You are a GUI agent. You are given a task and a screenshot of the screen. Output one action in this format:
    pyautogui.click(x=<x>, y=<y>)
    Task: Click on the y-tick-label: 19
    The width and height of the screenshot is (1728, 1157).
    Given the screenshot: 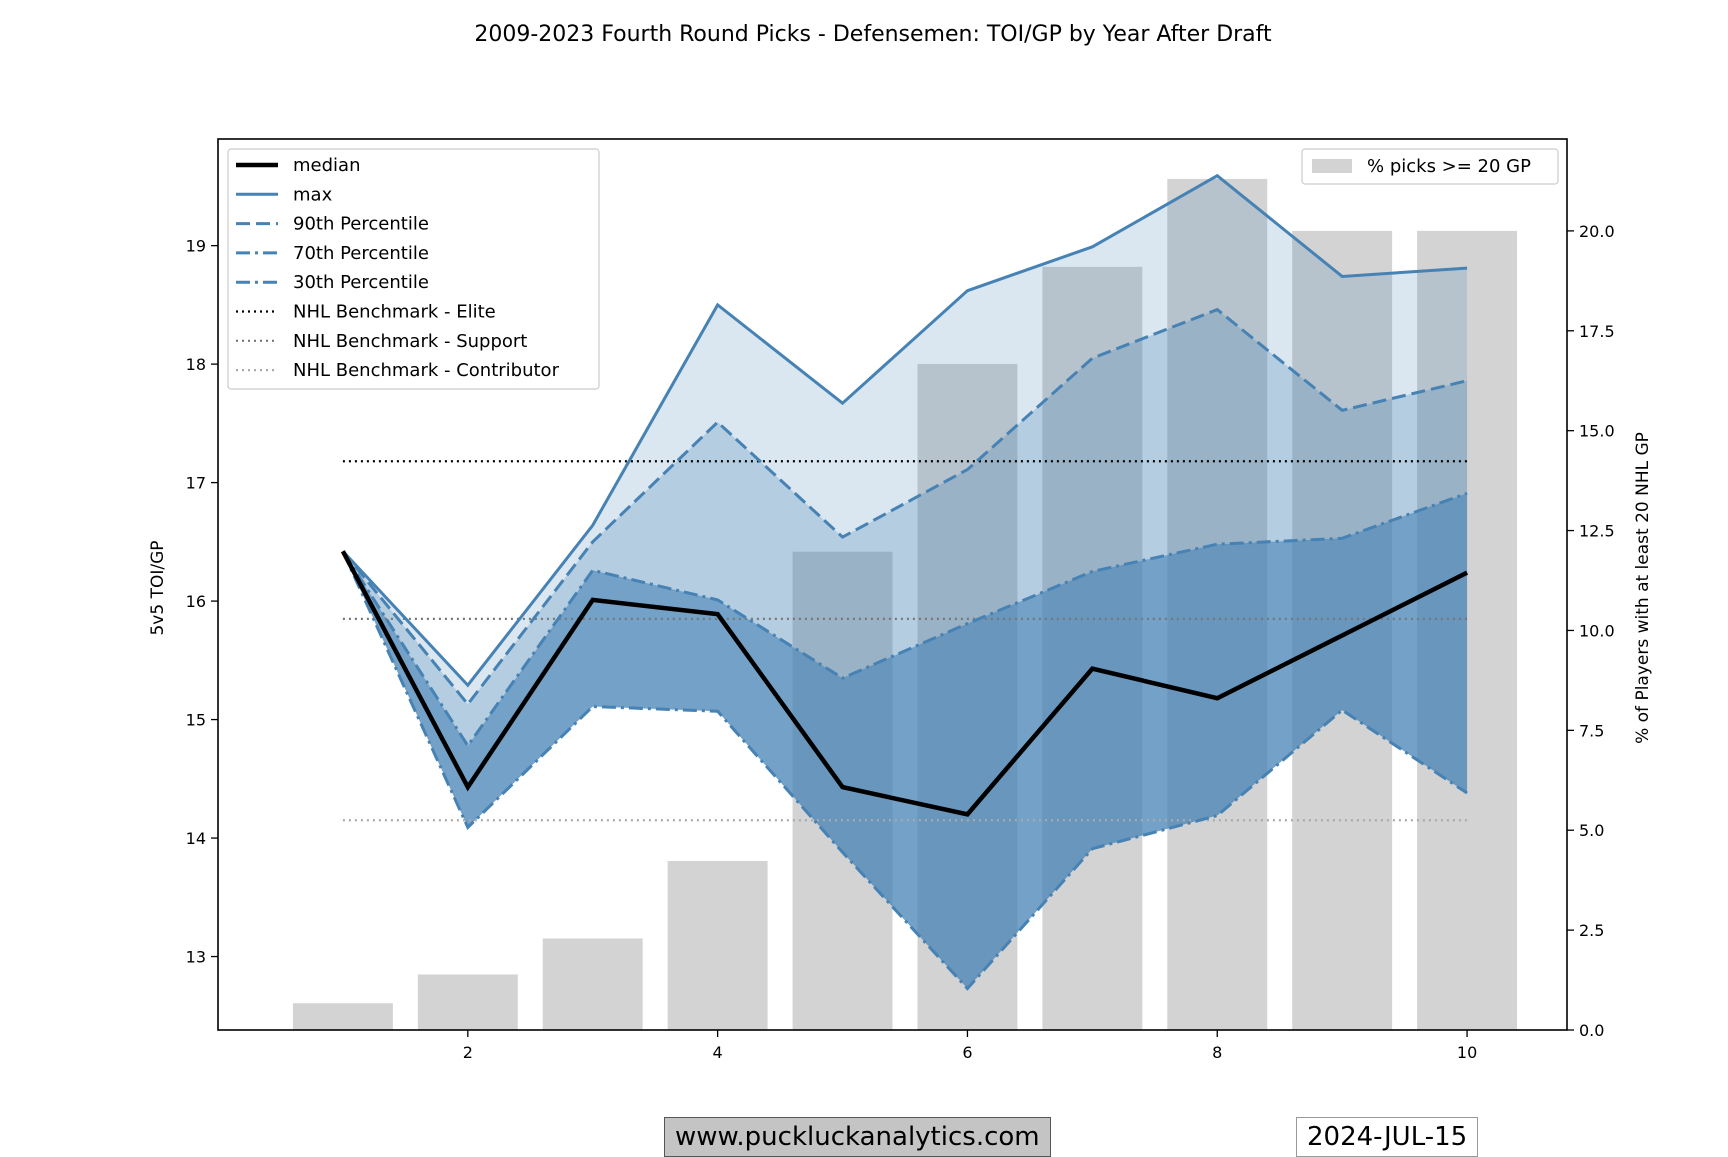 What is the action you would take?
    pyautogui.click(x=196, y=246)
    